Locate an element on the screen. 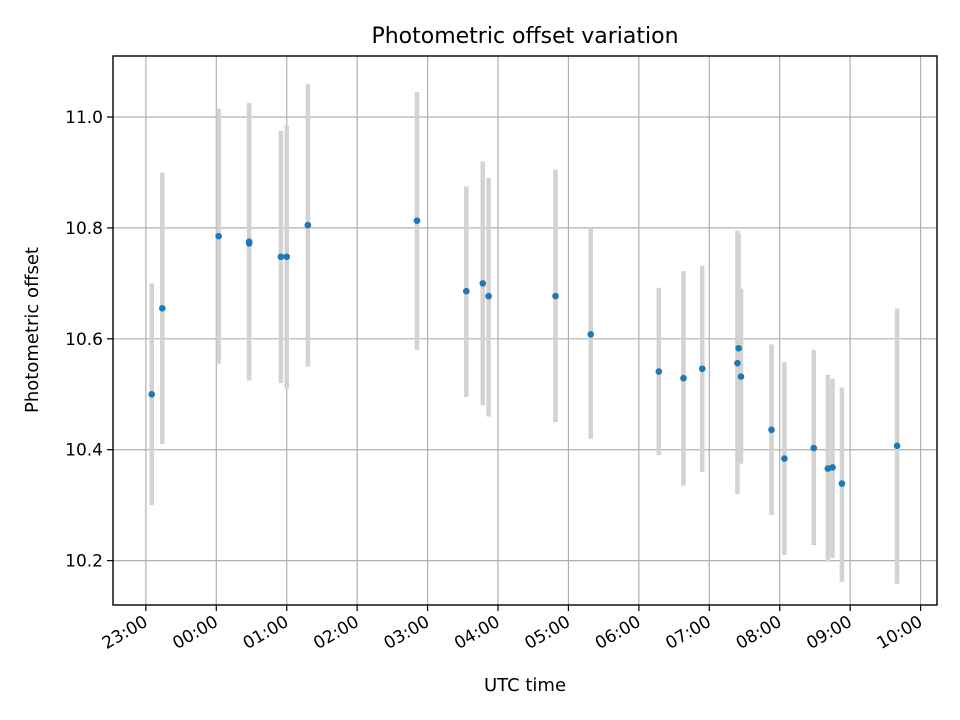 The image size is (960, 720). x-axis-label: UTC time is located at coordinates (525, 685).